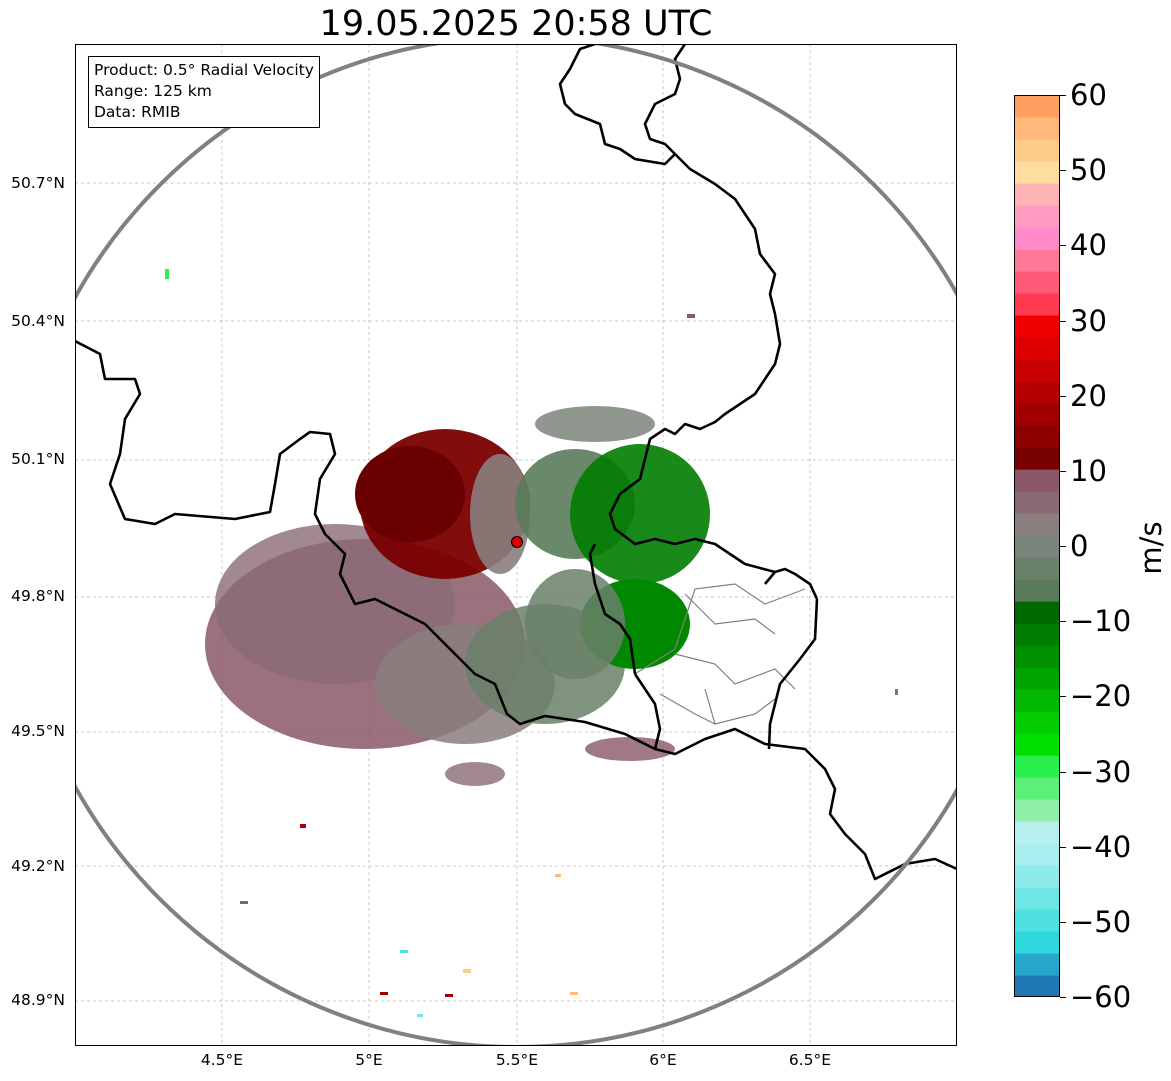 This screenshot has height=1081, width=1171. Describe the element at coordinates (1101, 997) in the screenshot. I see `colorbar-tick: −60` at that location.